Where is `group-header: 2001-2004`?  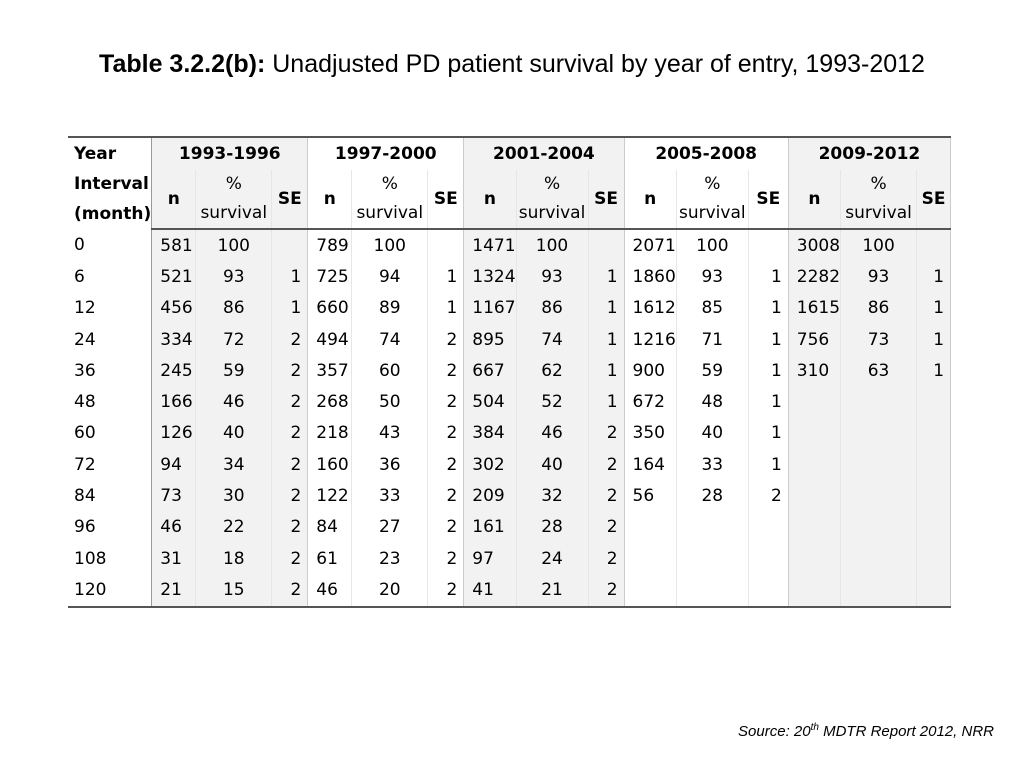
group-header: 2001-2004 is located at coordinates (544, 153).